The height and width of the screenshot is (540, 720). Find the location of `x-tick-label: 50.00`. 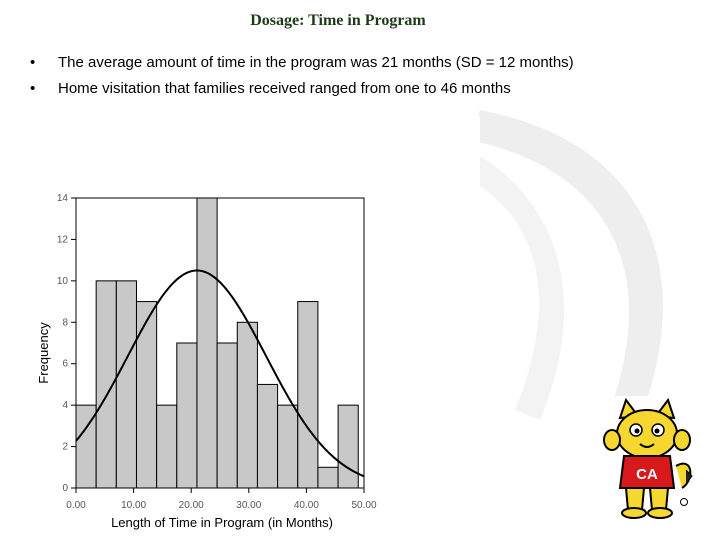

x-tick-label: 50.00 is located at coordinates (363, 505).